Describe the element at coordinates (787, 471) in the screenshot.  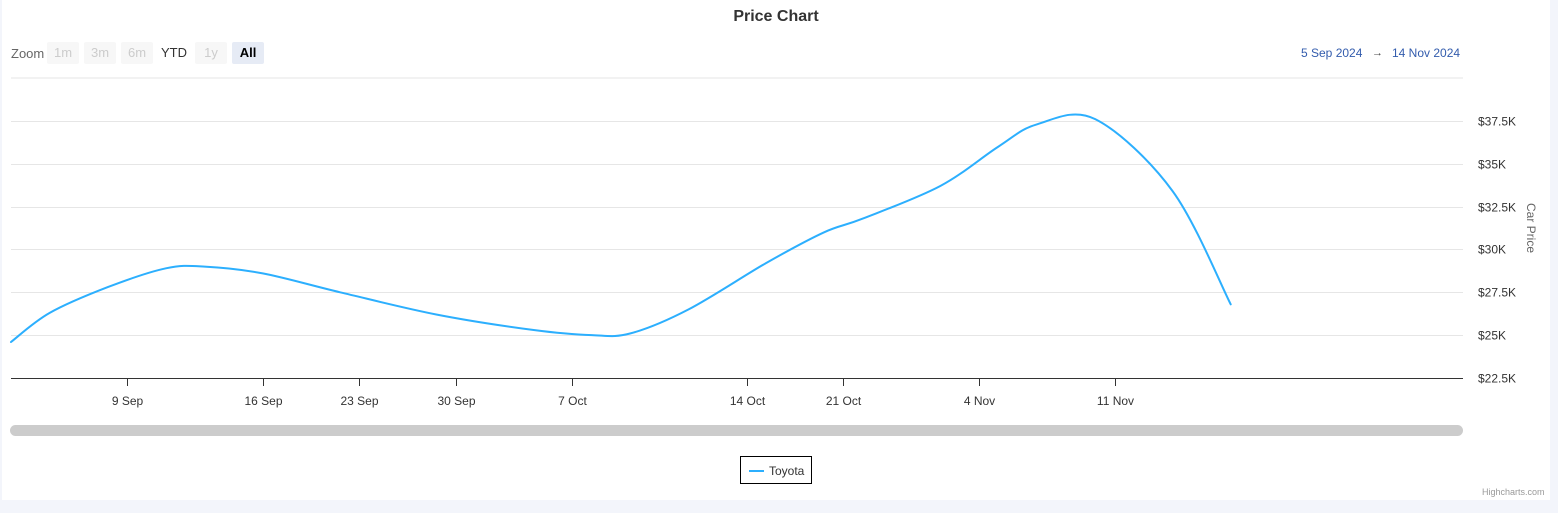
I see `legend-item-toyota: Toyota` at that location.